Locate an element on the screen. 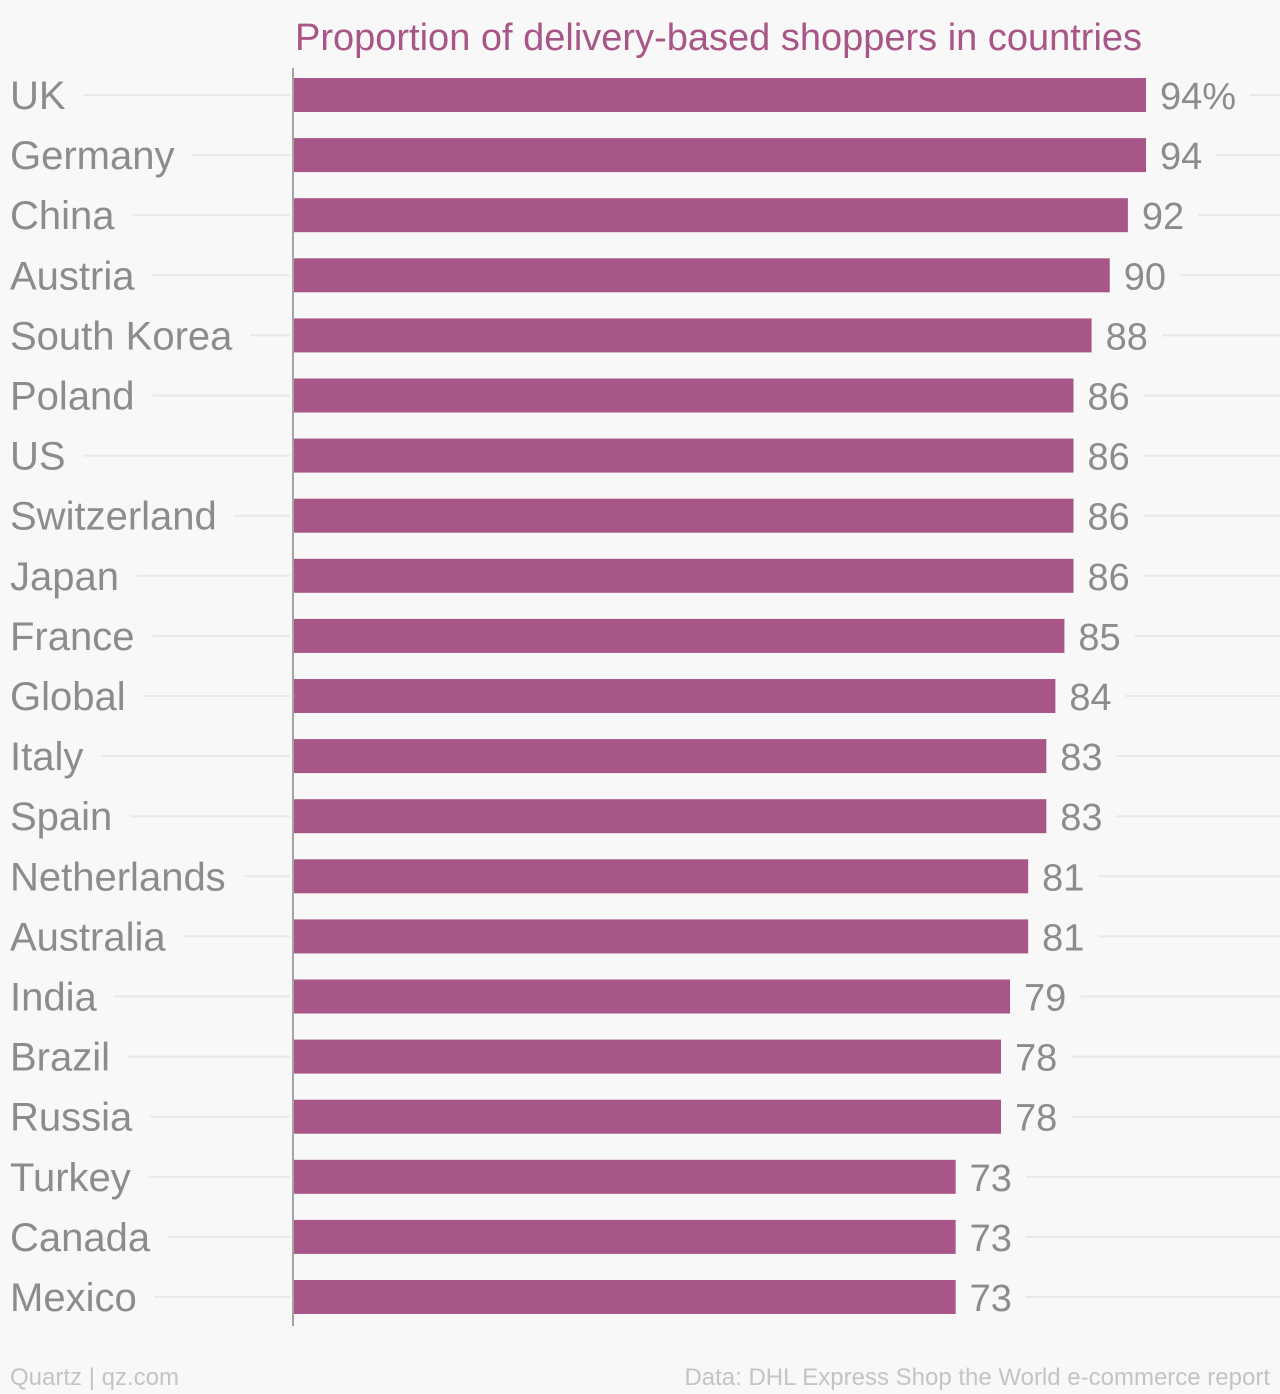  category-label: Russia is located at coordinates (71, 1118).